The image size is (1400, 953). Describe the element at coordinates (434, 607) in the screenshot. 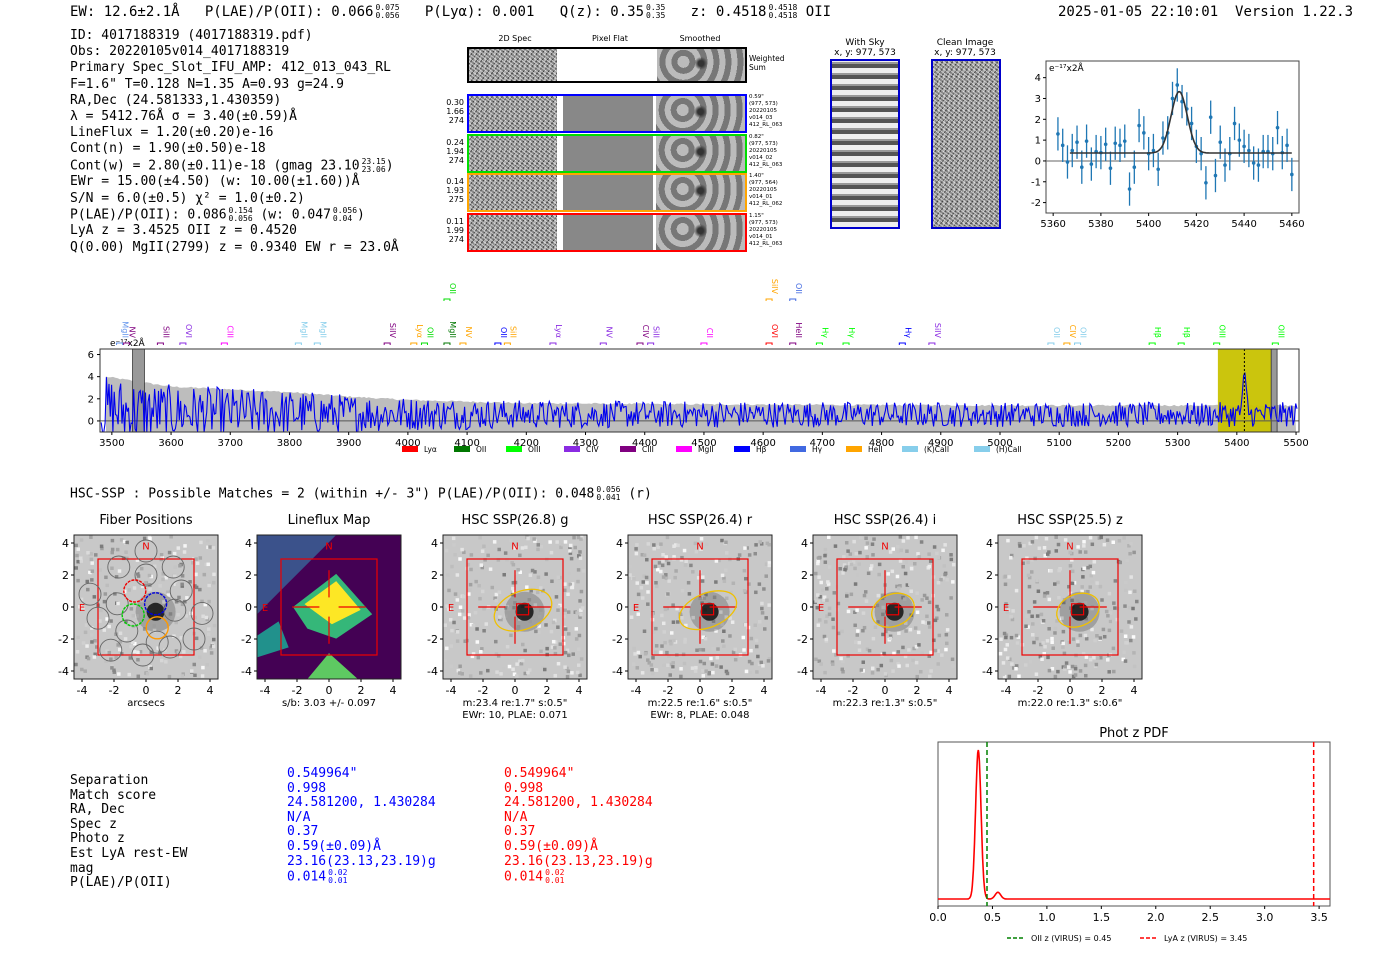

I see `y-tick-label: 0` at that location.